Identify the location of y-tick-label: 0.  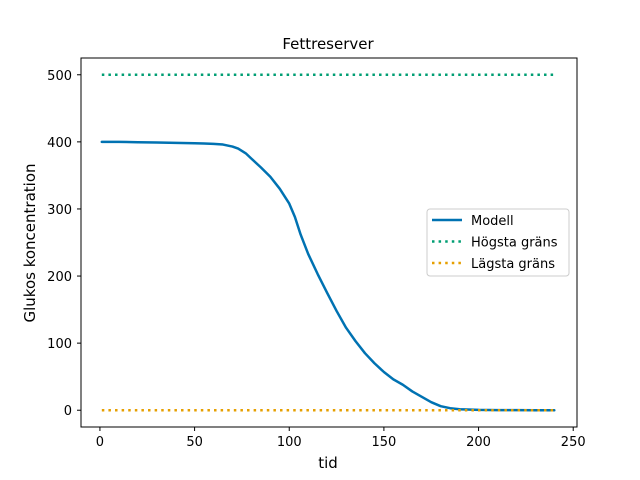
(68, 411).